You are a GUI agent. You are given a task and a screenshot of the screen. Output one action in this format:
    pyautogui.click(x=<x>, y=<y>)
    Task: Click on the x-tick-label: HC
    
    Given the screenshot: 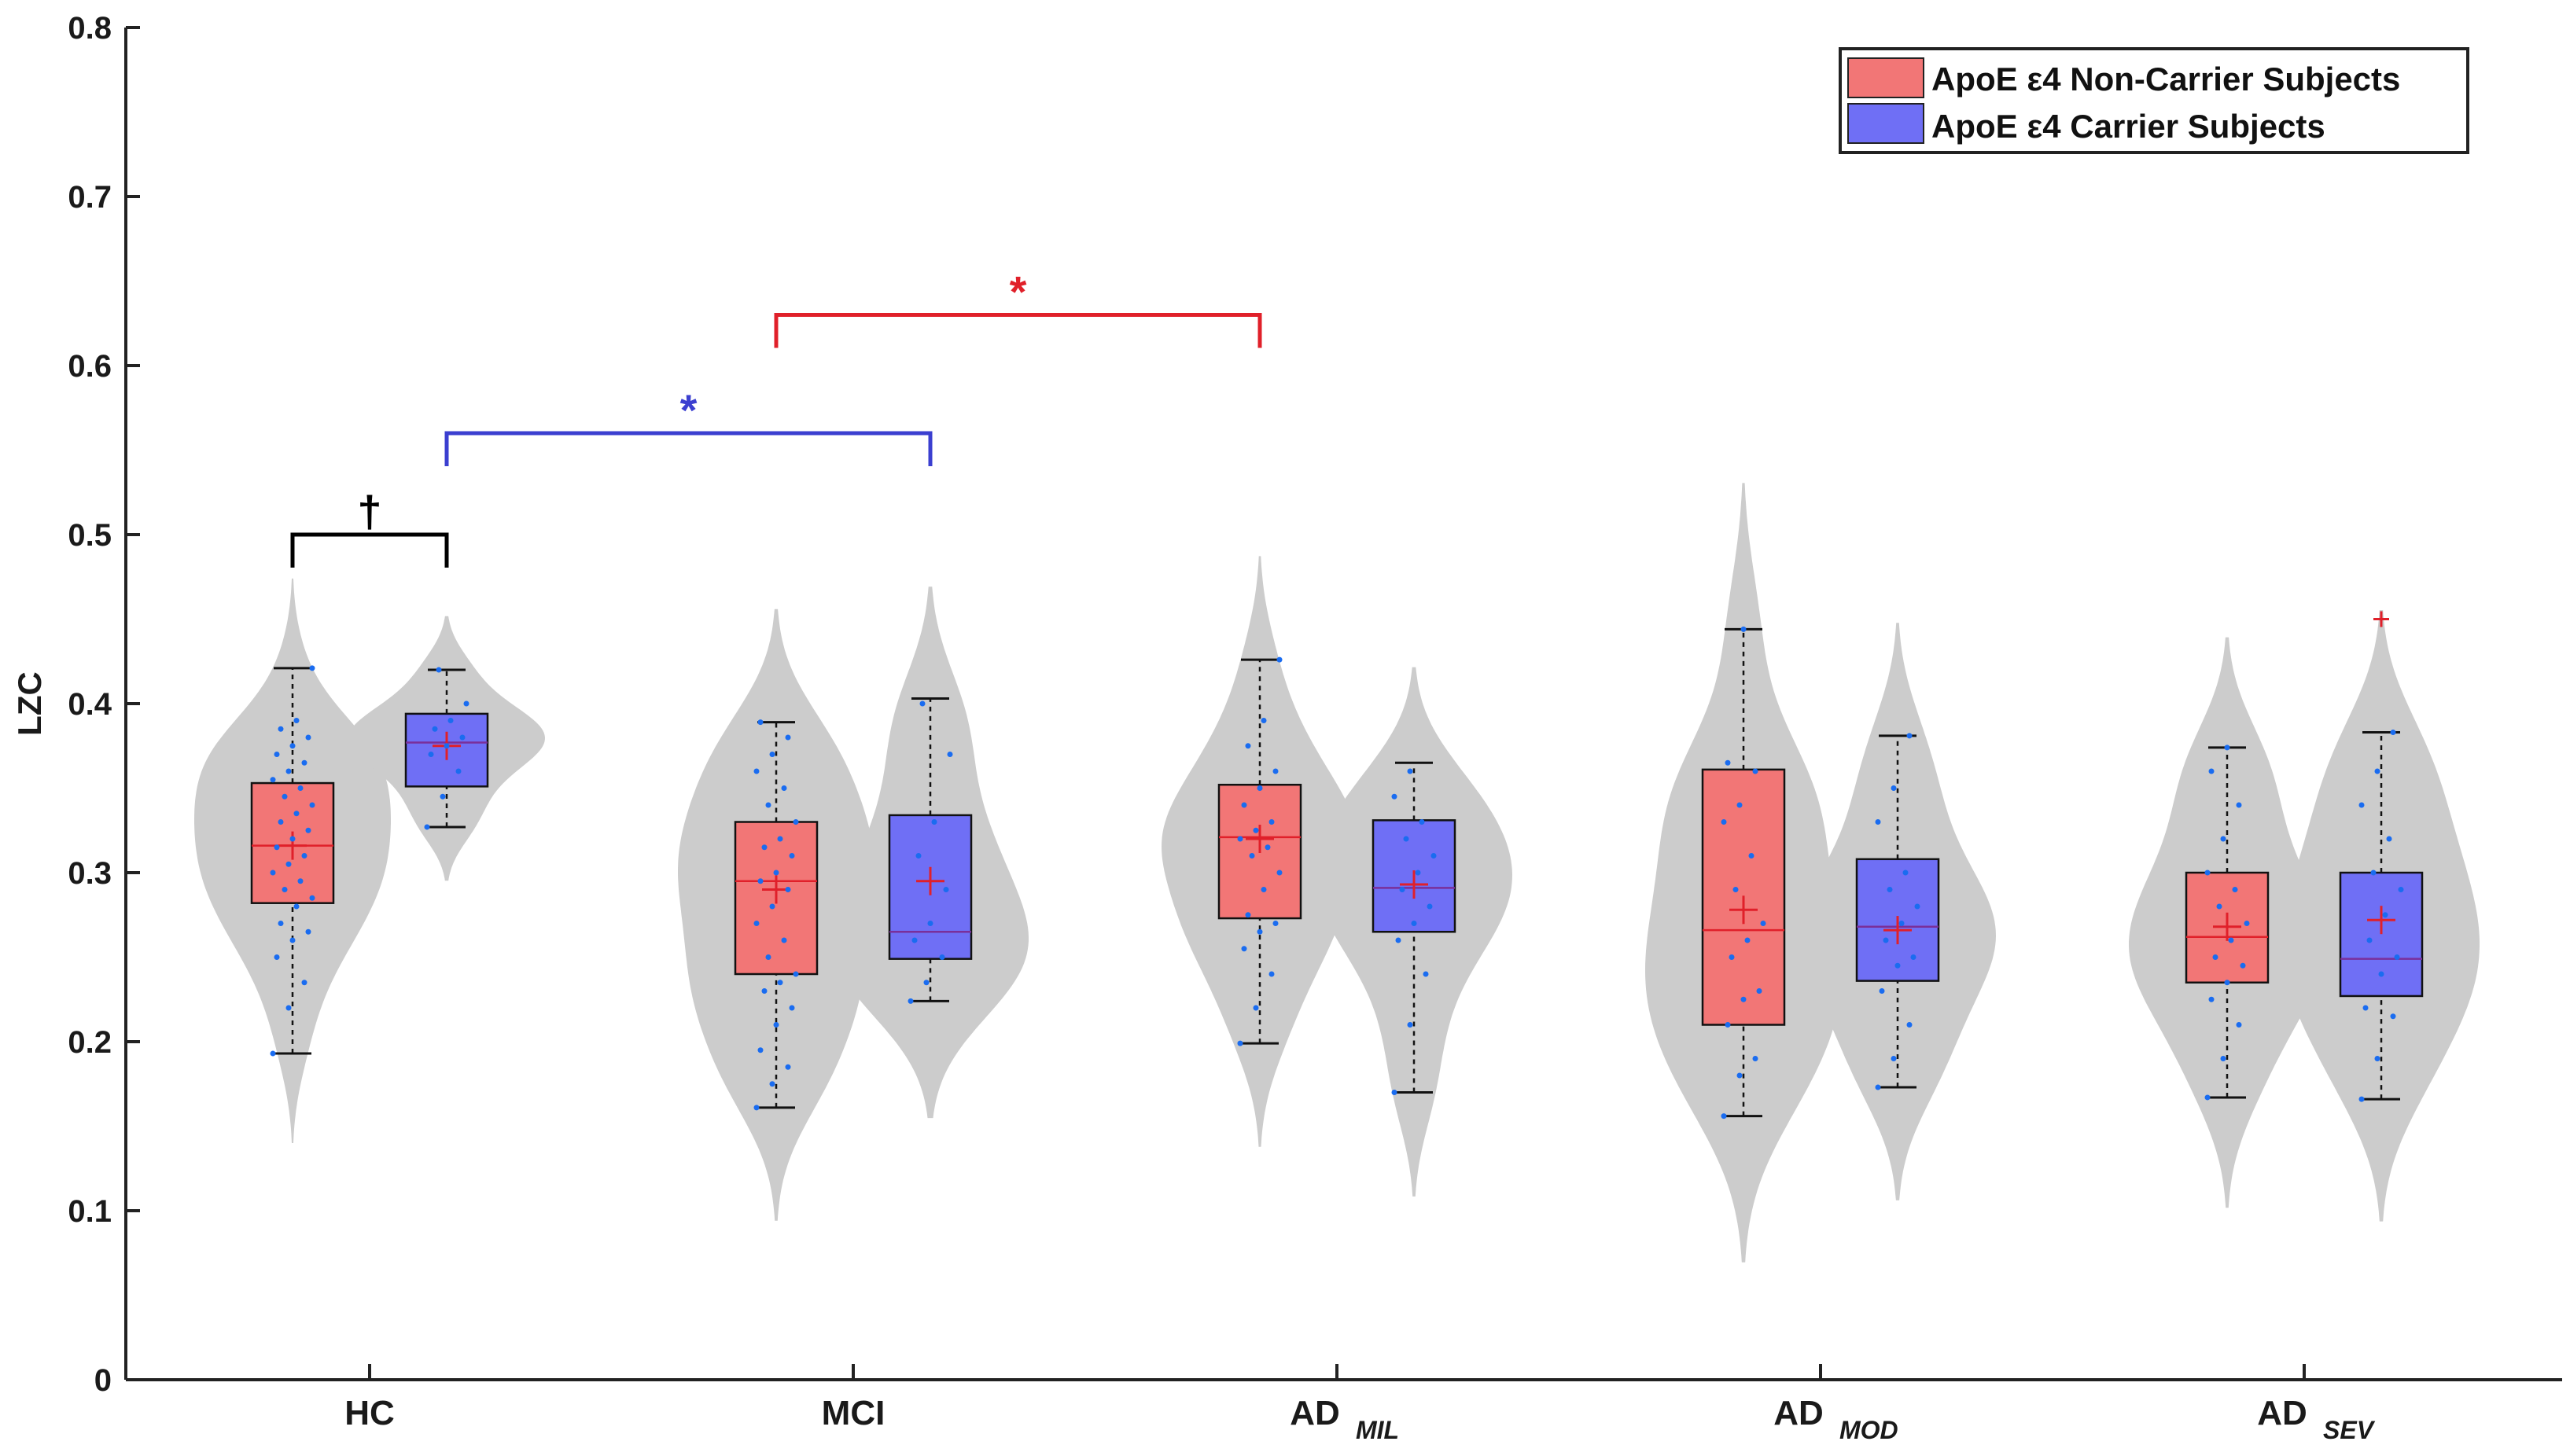 What is the action you would take?
    pyautogui.click(x=369, y=1413)
    